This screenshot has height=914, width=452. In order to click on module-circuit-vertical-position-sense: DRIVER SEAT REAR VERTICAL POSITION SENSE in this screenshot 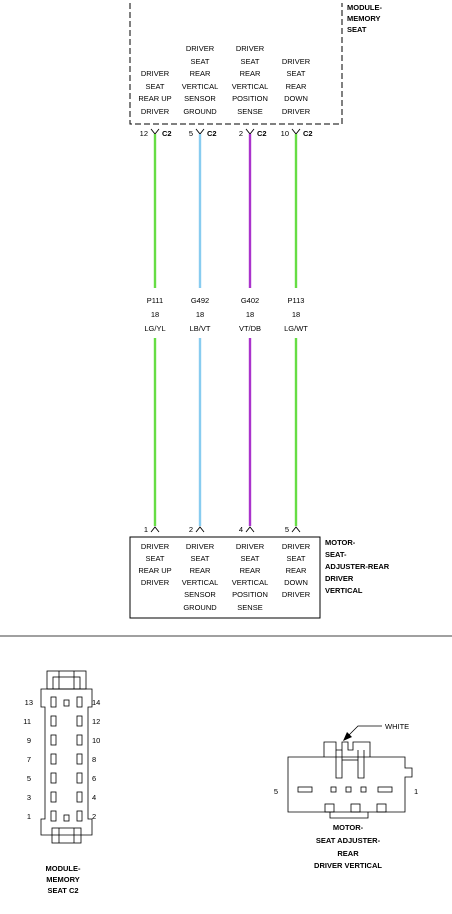, I will do `click(250, 80)`.